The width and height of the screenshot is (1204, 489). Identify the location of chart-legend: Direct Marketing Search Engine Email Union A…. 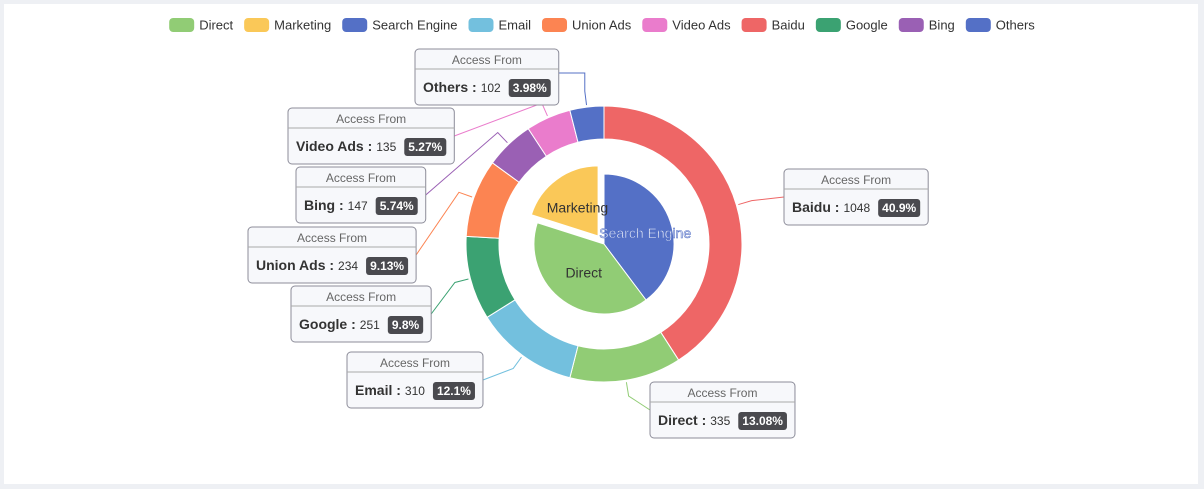
(602, 25).